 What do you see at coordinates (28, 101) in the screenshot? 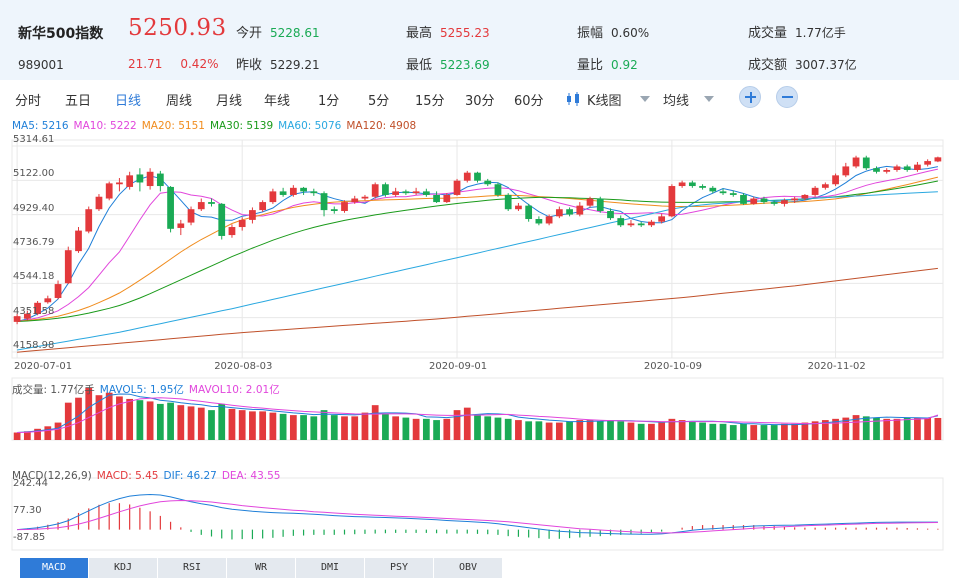
I see `period-tab-intraday: 分时` at bounding box center [28, 101].